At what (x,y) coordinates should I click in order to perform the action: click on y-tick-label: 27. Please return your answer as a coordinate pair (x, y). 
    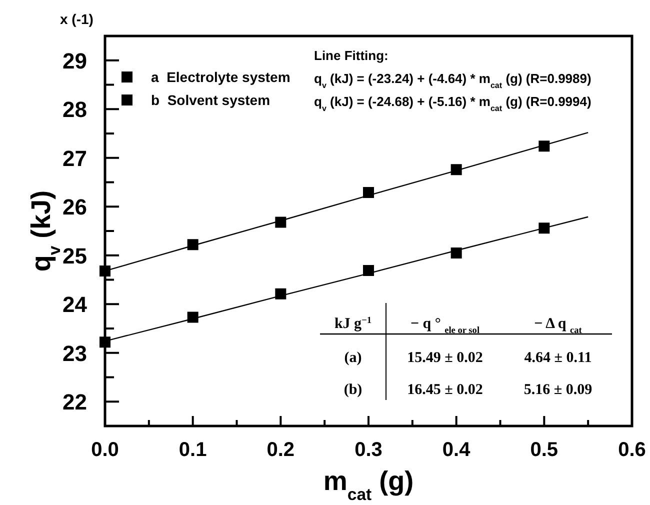
    Looking at the image, I should click on (74, 158).